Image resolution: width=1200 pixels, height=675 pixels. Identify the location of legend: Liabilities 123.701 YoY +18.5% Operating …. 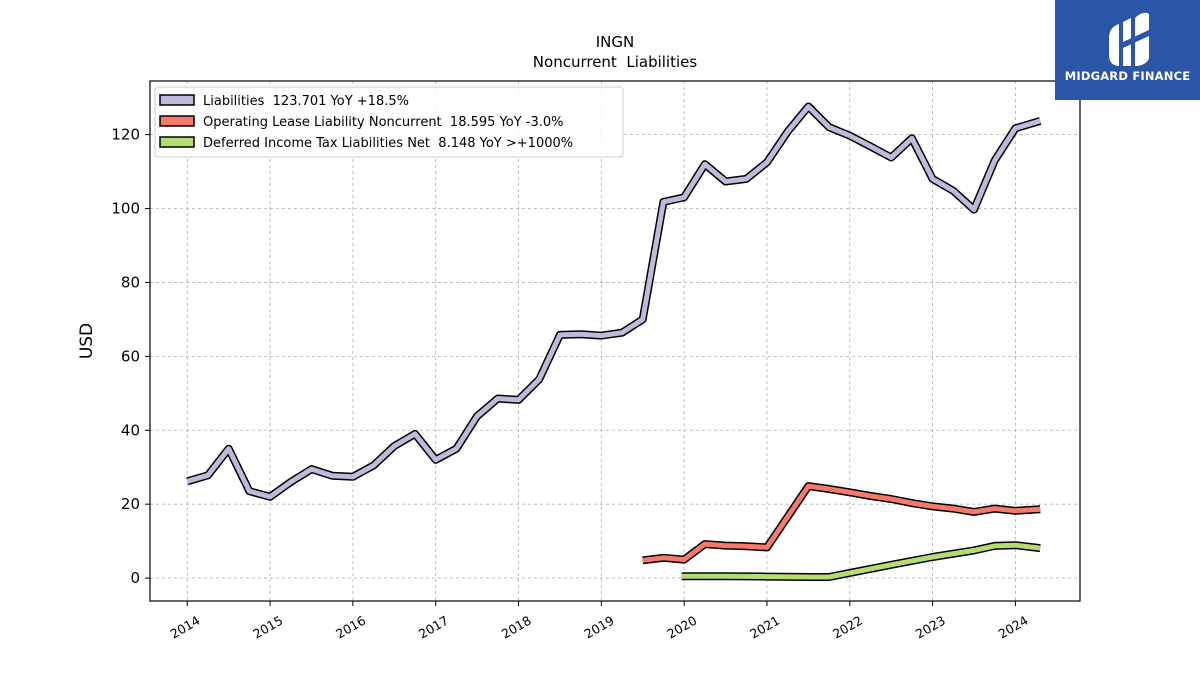
(389, 122).